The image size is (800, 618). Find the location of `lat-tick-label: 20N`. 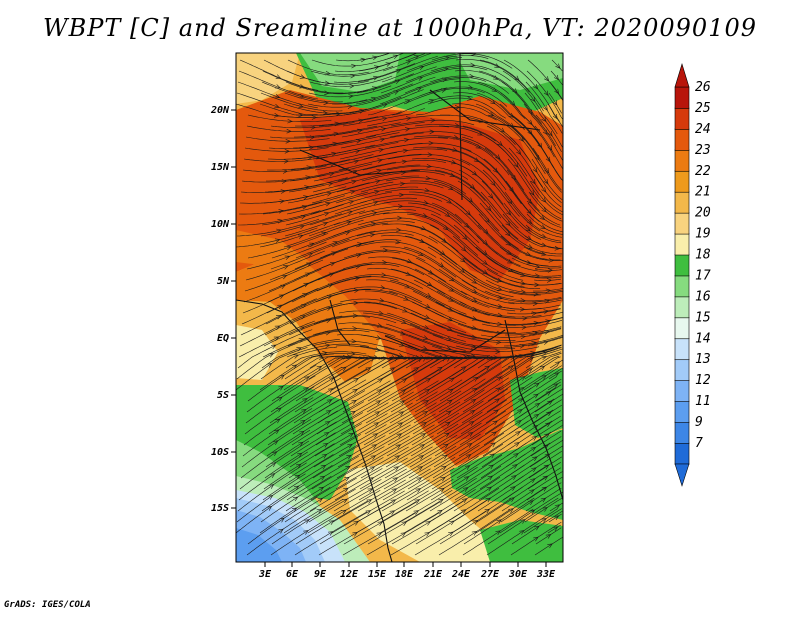

lat-tick-label: 20N is located at coordinates (220, 110).